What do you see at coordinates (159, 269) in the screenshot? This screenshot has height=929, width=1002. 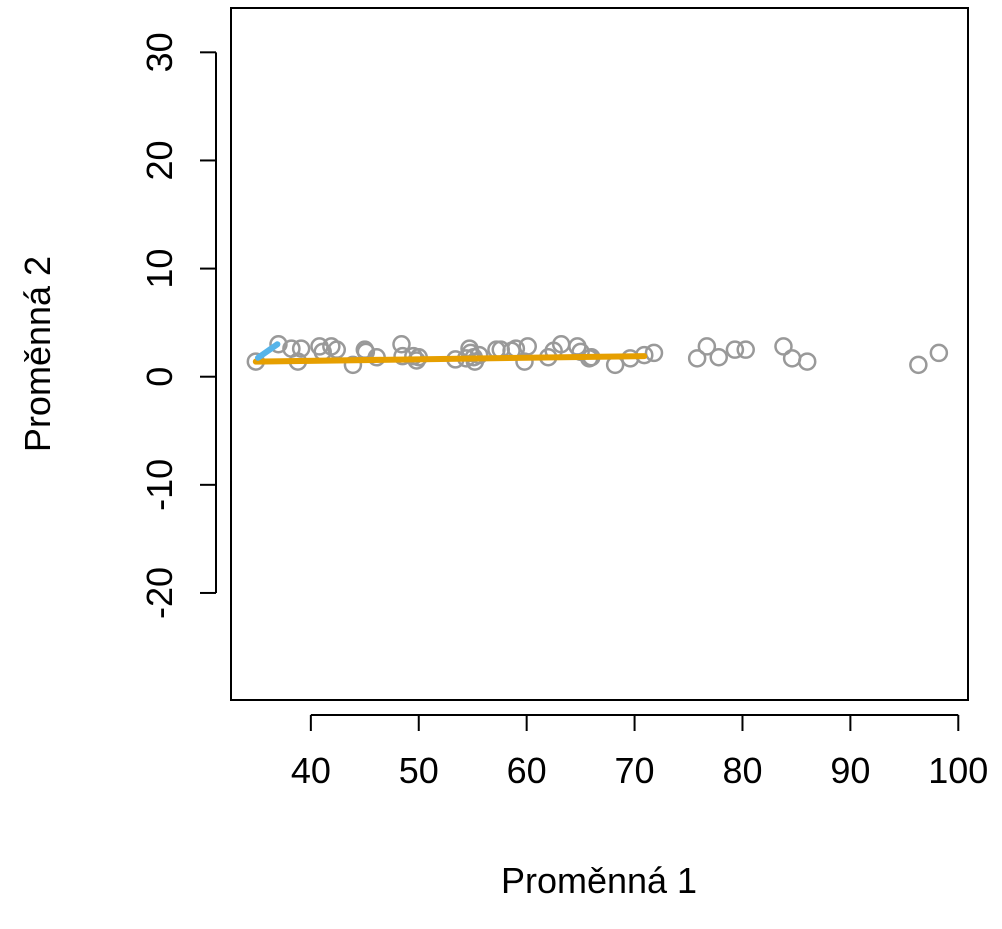 I see `y-tick-label: 10` at bounding box center [159, 269].